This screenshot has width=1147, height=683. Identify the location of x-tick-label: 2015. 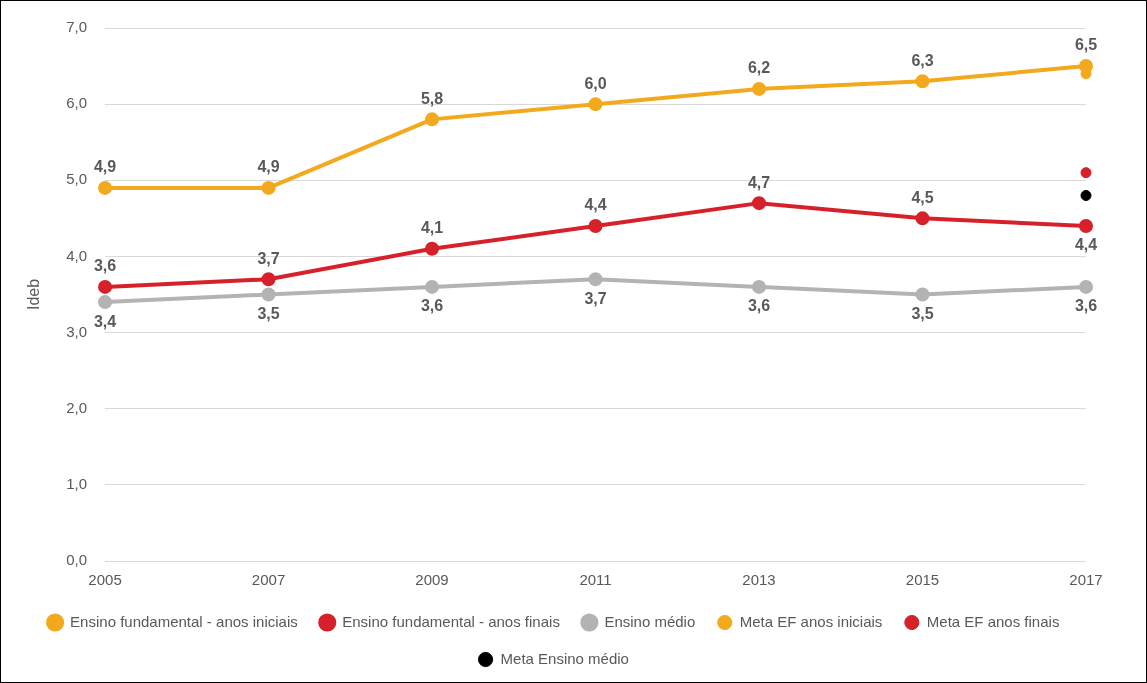
(922, 580).